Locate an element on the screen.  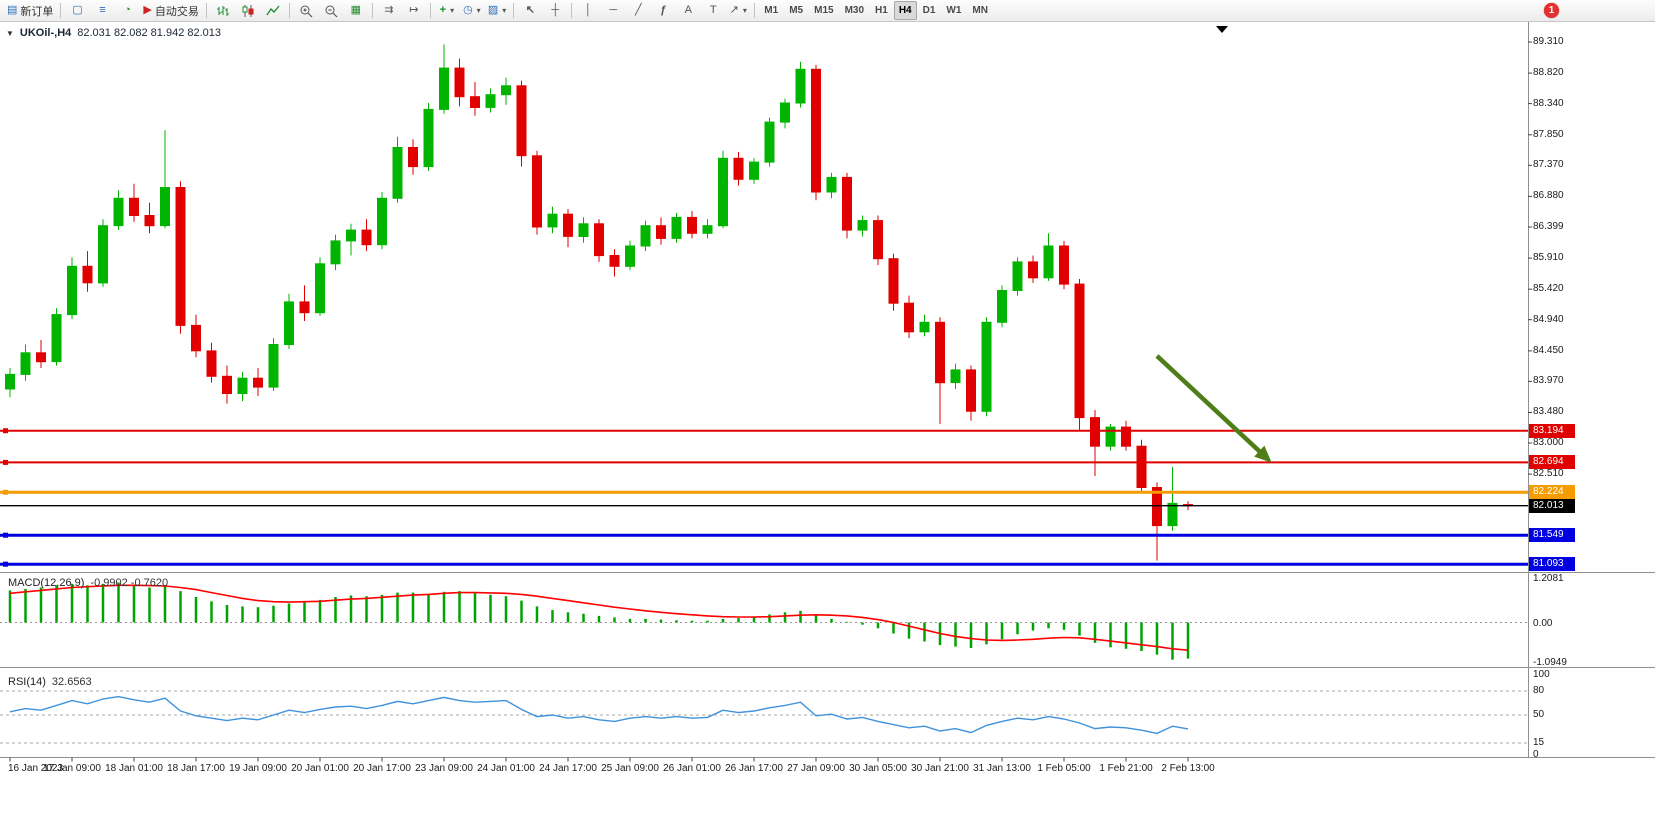
fibonacci-button: ƒ is located at coordinates (663, 11).